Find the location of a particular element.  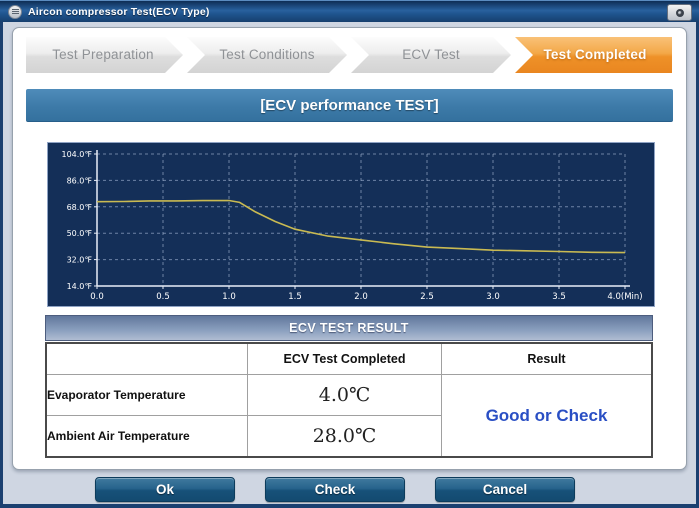

svg-text: 86.0℉ is located at coordinates (80, 180).